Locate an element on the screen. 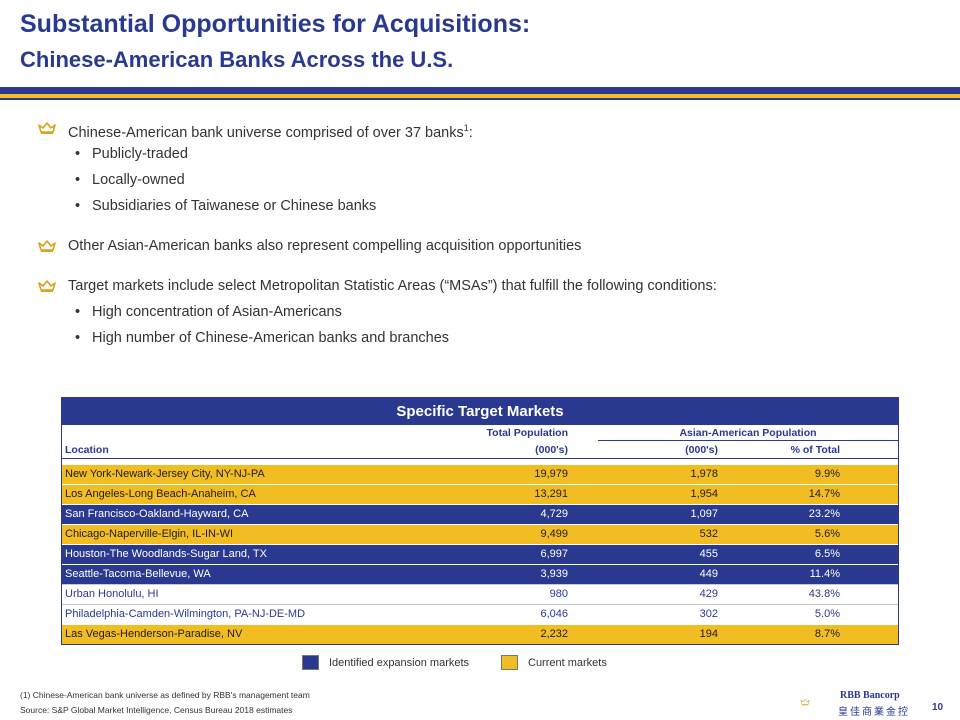 The height and width of the screenshot is (720, 960). header-location: Location is located at coordinates (87, 450).